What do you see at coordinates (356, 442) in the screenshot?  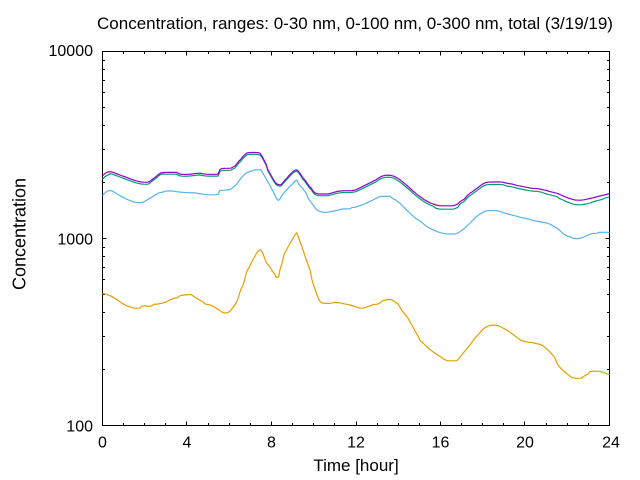 I see `svg-text: 12` at bounding box center [356, 442].